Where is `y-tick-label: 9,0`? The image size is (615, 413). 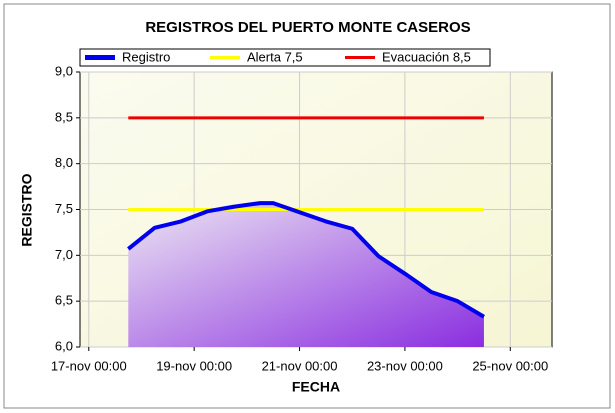 y-tick-label: 9,0 is located at coordinates (64, 70).